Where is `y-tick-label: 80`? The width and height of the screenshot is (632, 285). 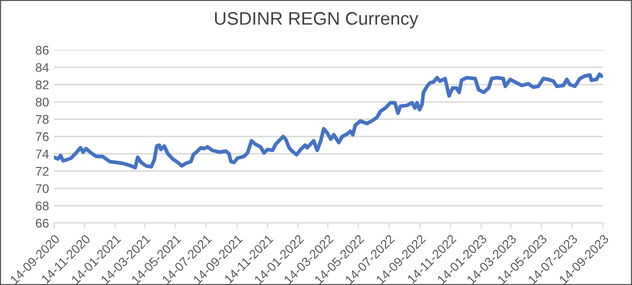
y-tick-label: 80 is located at coordinates (42, 102).